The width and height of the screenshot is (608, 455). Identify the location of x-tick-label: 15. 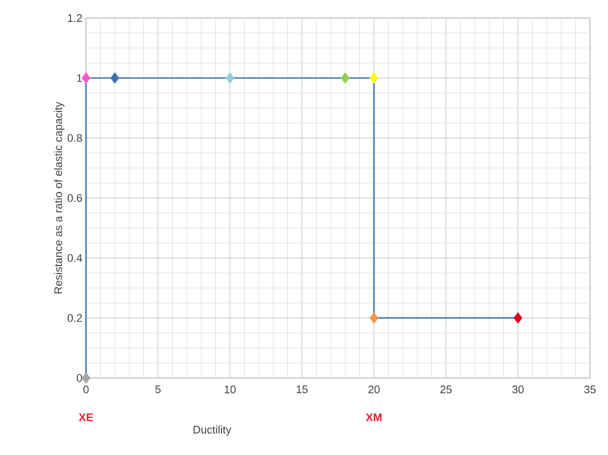
(302, 390).